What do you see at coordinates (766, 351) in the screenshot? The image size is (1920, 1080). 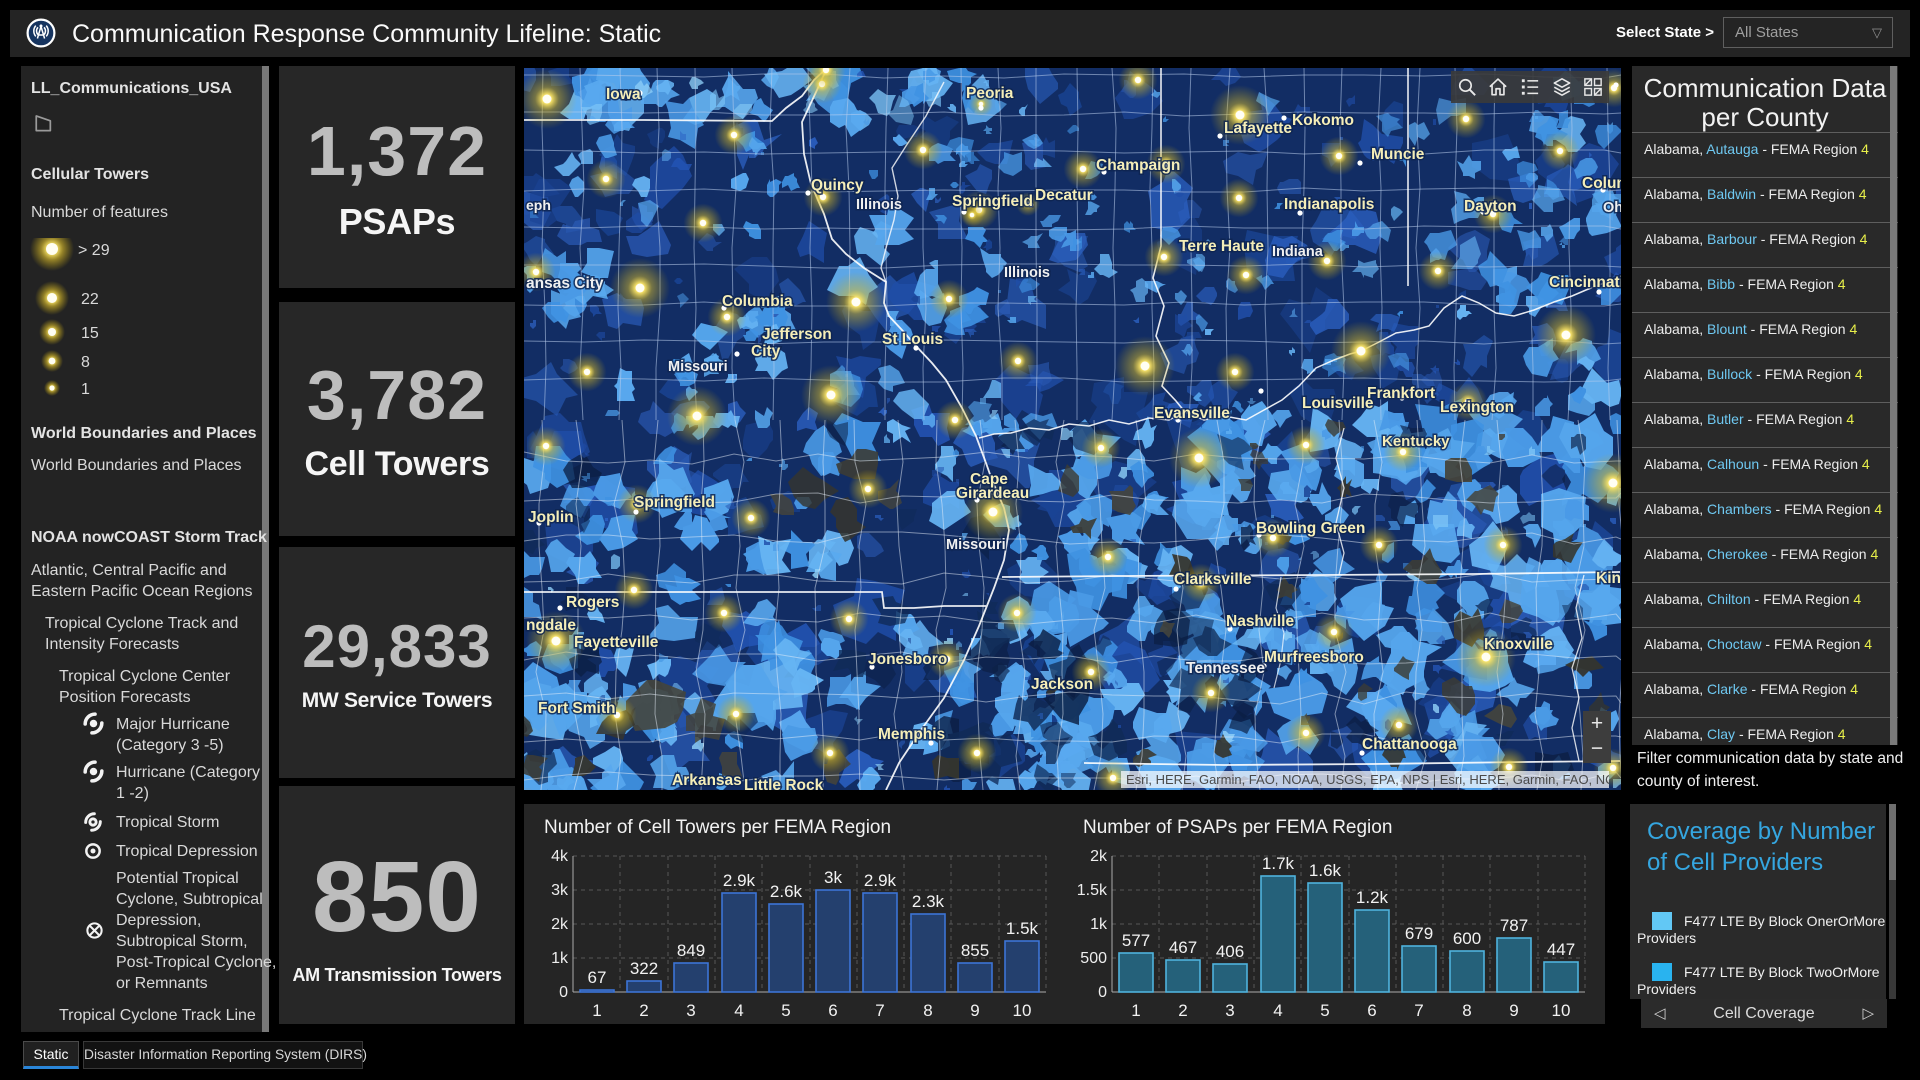 I see `svg-text: City` at bounding box center [766, 351].